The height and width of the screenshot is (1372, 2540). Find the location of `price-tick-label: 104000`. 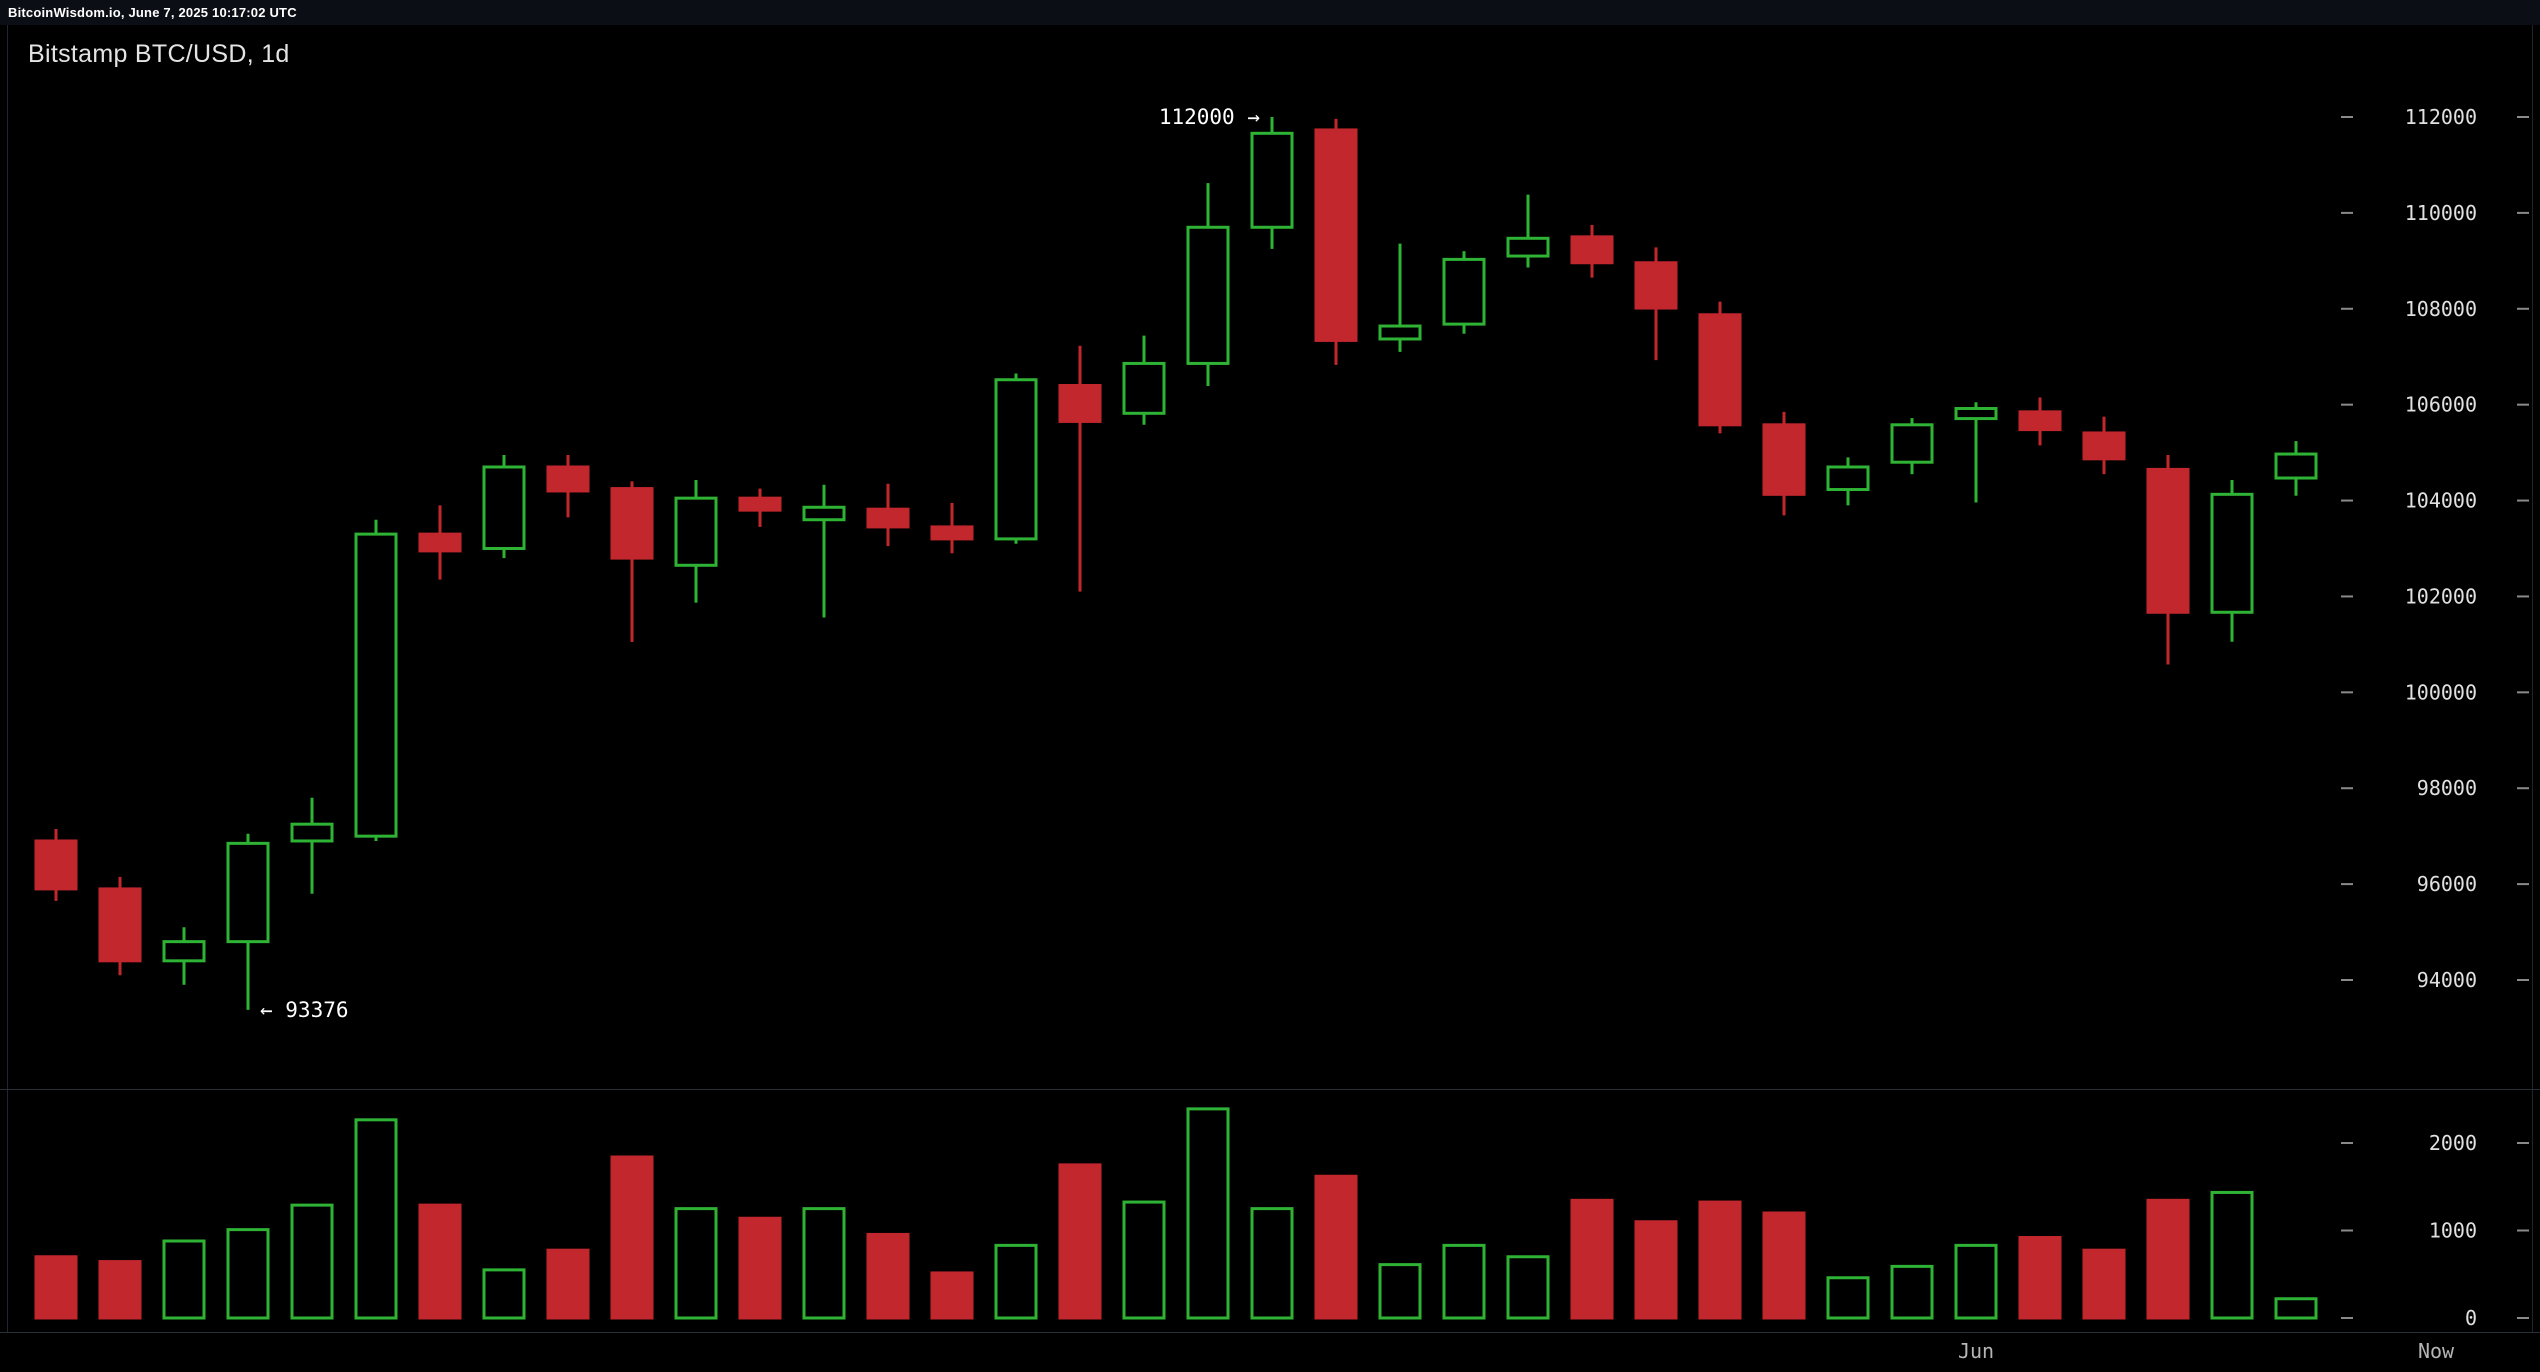

price-tick-label: 104000 is located at coordinates (2441, 501).